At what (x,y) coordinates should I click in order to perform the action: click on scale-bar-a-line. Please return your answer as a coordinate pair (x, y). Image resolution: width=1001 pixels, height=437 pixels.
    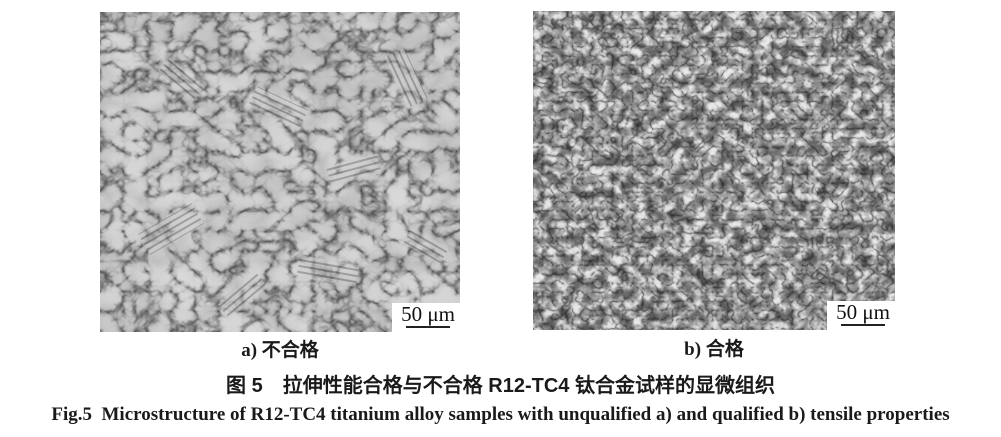
    Looking at the image, I should click on (428, 327).